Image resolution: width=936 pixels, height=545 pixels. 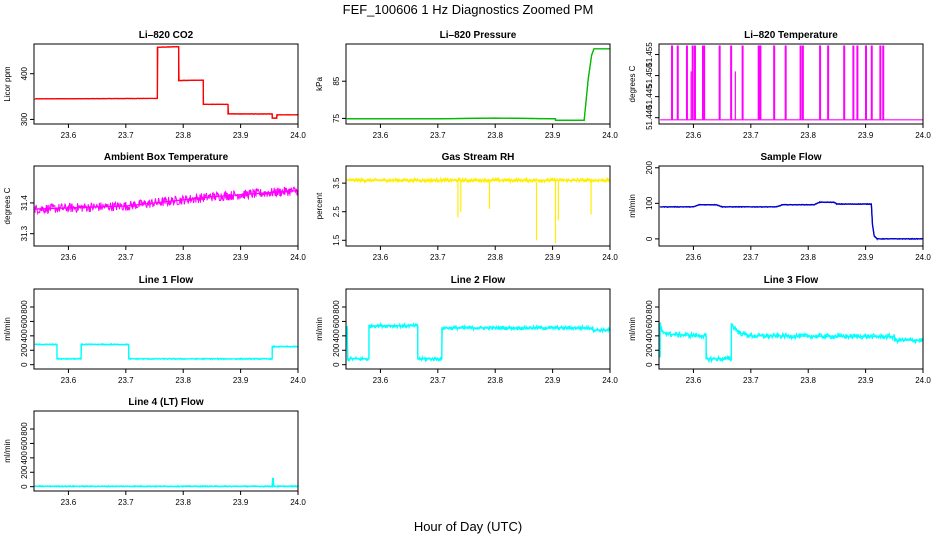 I want to click on y-axis-label: percent, so click(x=319, y=205).